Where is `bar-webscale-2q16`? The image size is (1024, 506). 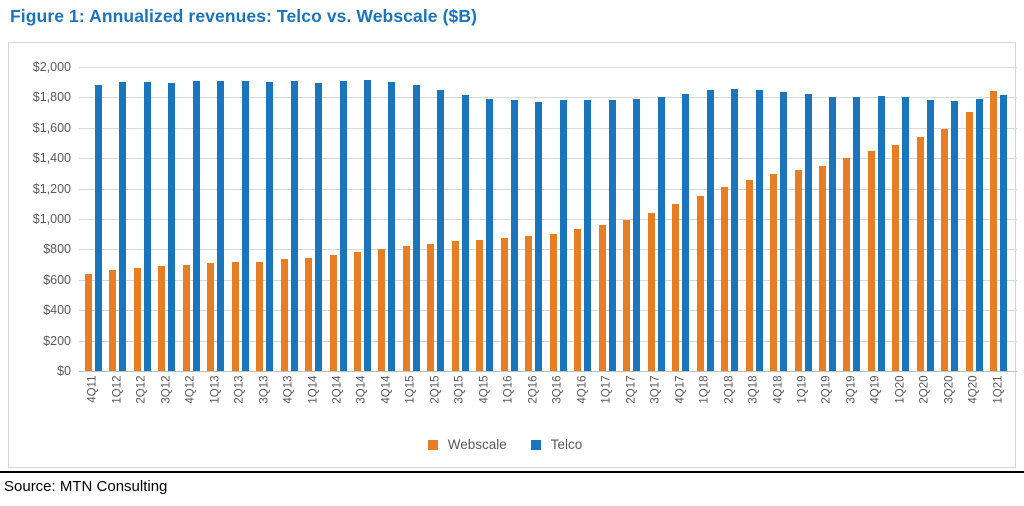
bar-webscale-2q16 is located at coordinates (529, 303).